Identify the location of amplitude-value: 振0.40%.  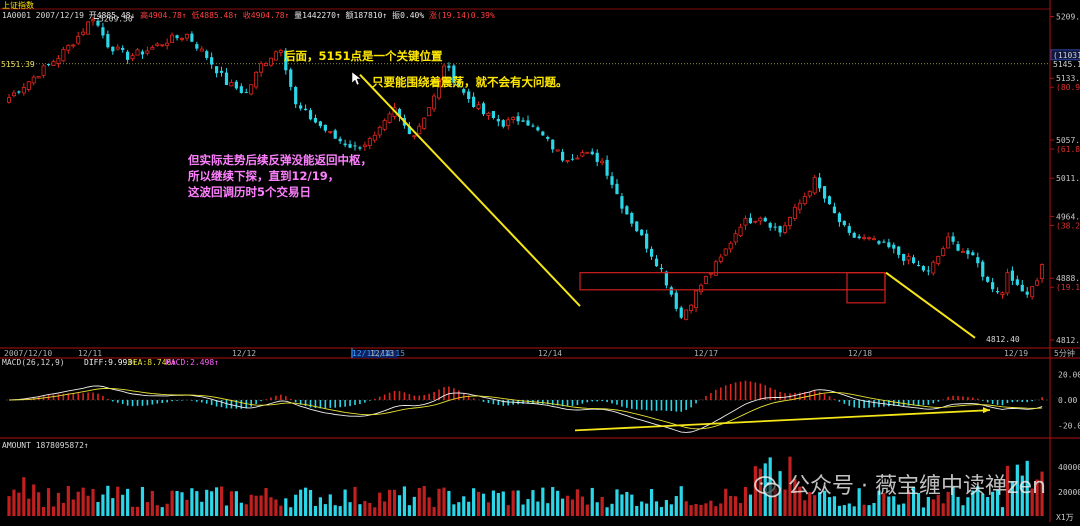
(408, 15).